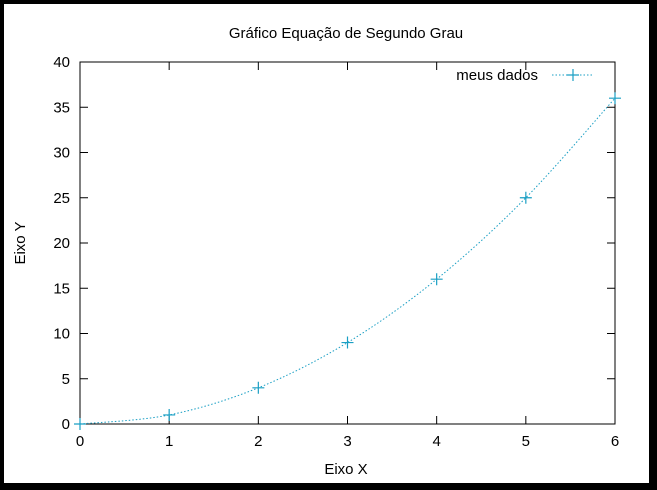  I want to click on x-tick-label: 6, so click(615, 441).